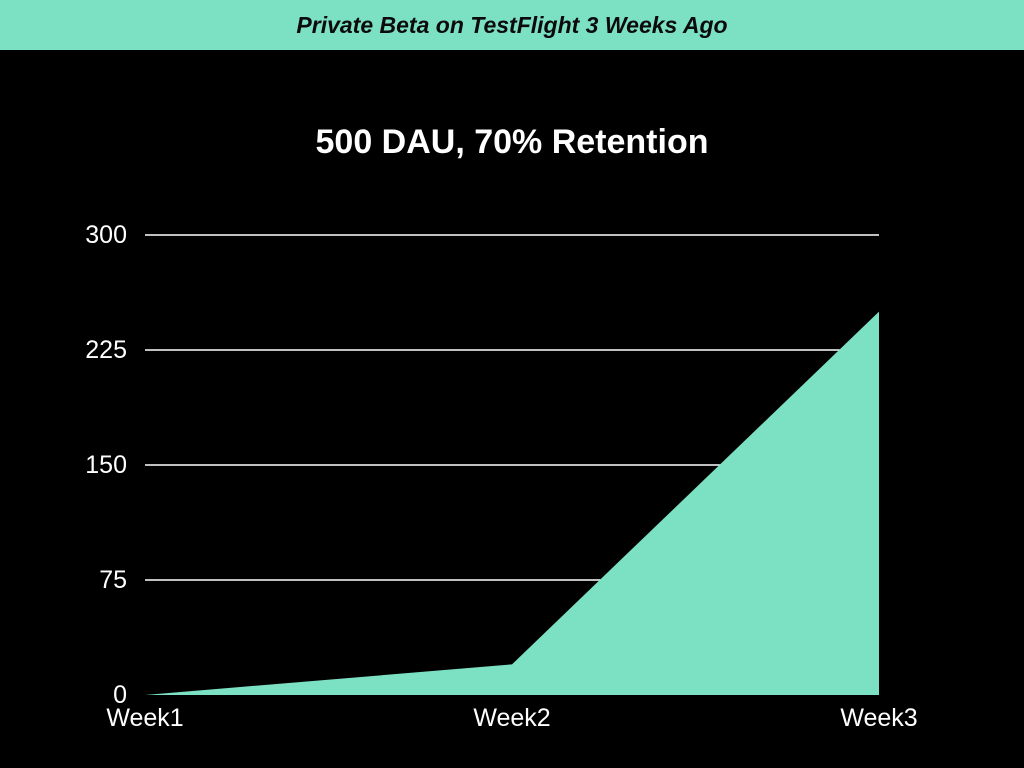 Image resolution: width=1024 pixels, height=768 pixels. Describe the element at coordinates (113, 580) in the screenshot. I see `y-tick-label: 75` at that location.